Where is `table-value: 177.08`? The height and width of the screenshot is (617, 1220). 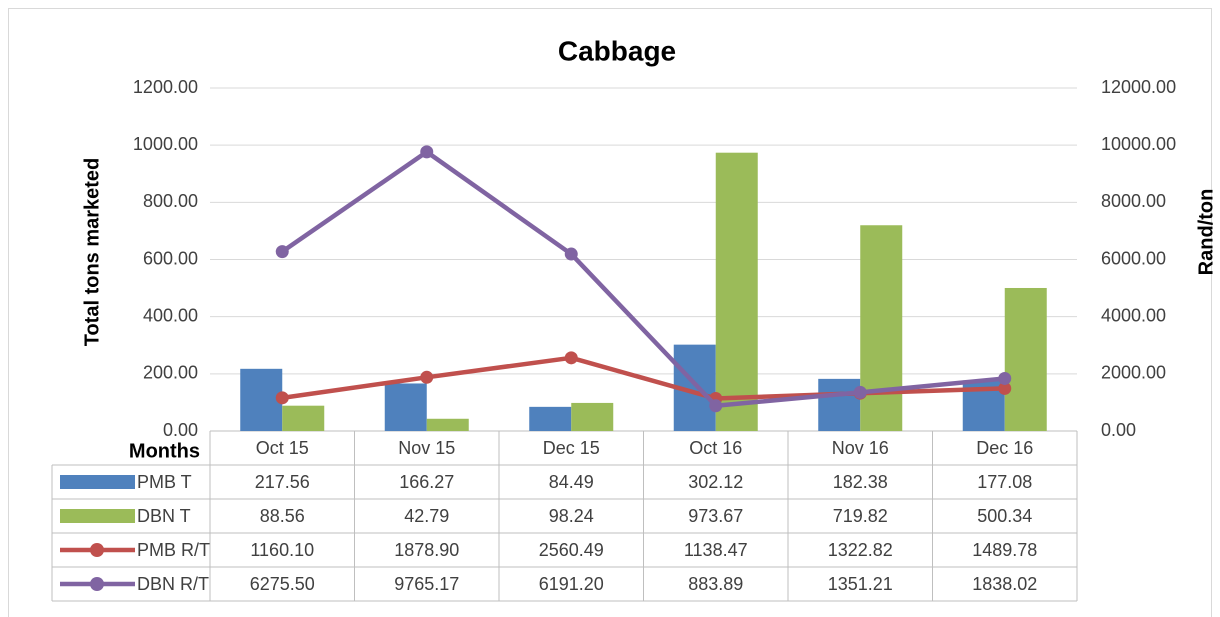 table-value: 177.08 is located at coordinates (1004, 482).